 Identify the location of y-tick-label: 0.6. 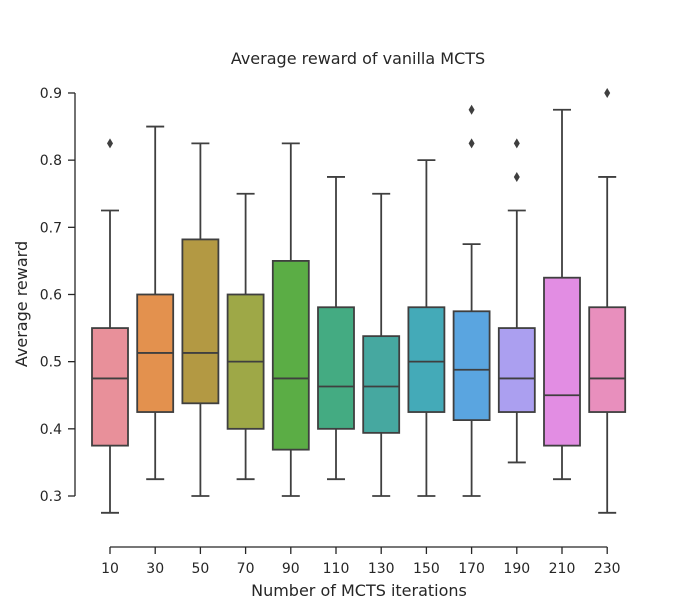
(51, 295).